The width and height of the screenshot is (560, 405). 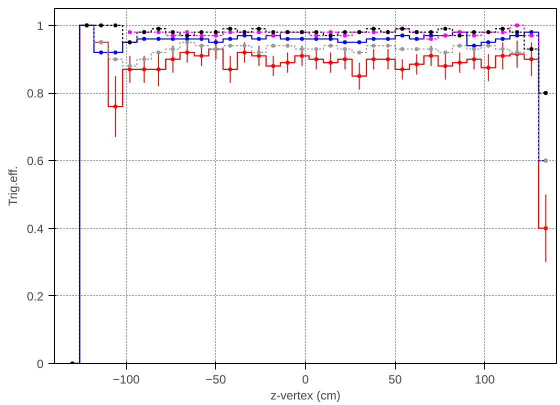 I want to click on x-axis-title: z-vertex (cm), so click(x=305, y=395).